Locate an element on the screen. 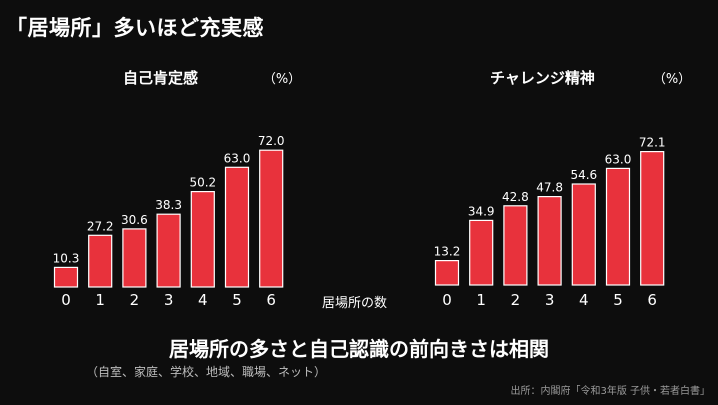 The width and height of the screenshot is (718, 405). chart-title: チャレンジ精神 is located at coordinates (542, 78).